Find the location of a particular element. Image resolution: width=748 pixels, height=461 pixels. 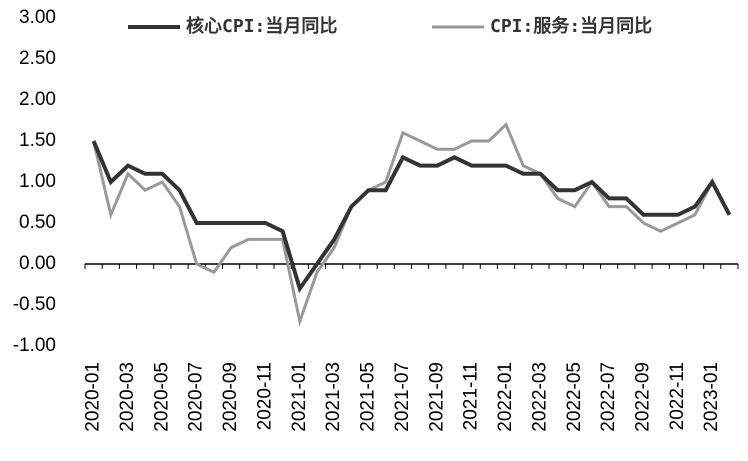

x-tick-label: 2020-11 is located at coordinates (264, 396).